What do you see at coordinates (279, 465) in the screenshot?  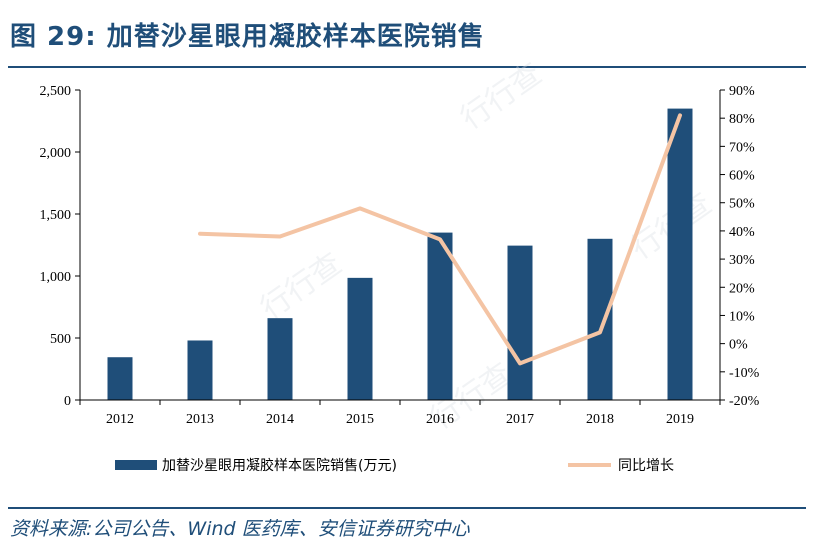 I see `legend-bar-label: 加替沙星眼用凝胶样本医院销售(万元)` at bounding box center [279, 465].